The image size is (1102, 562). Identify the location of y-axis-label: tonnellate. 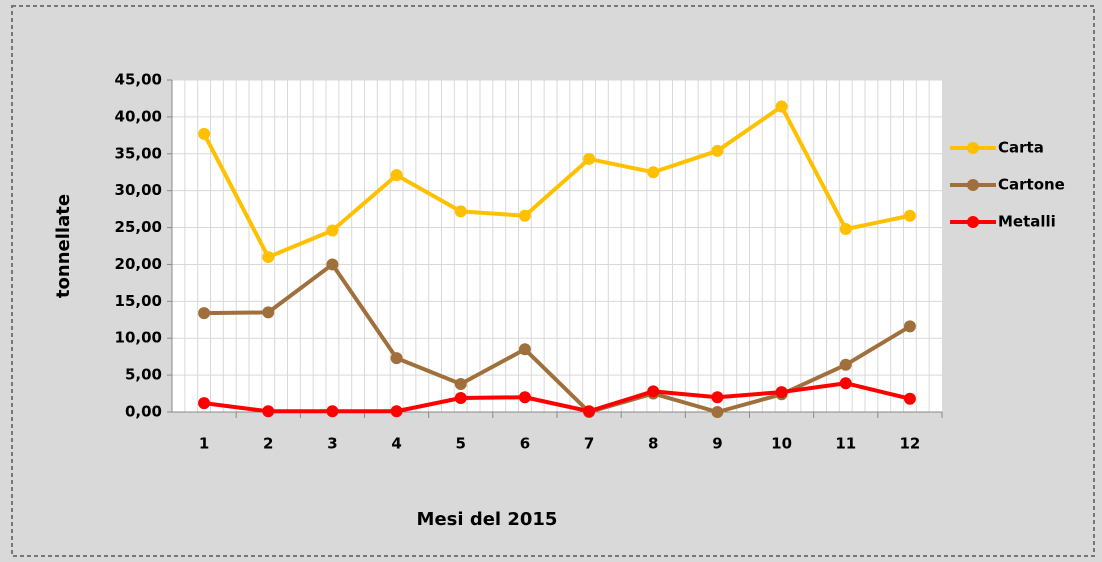
(63, 246).